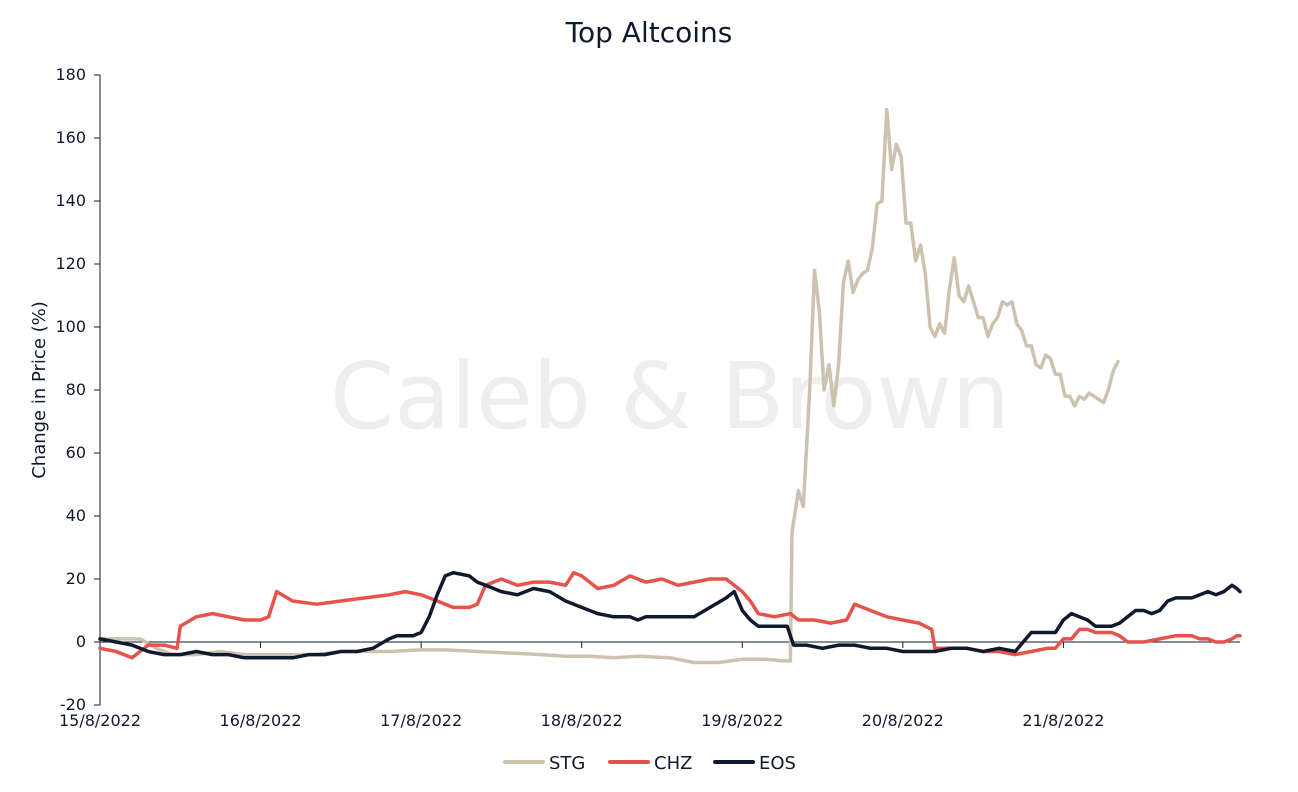 The image size is (1298, 792). I want to click on x-tick-label: 20/8/2022, so click(903, 720).